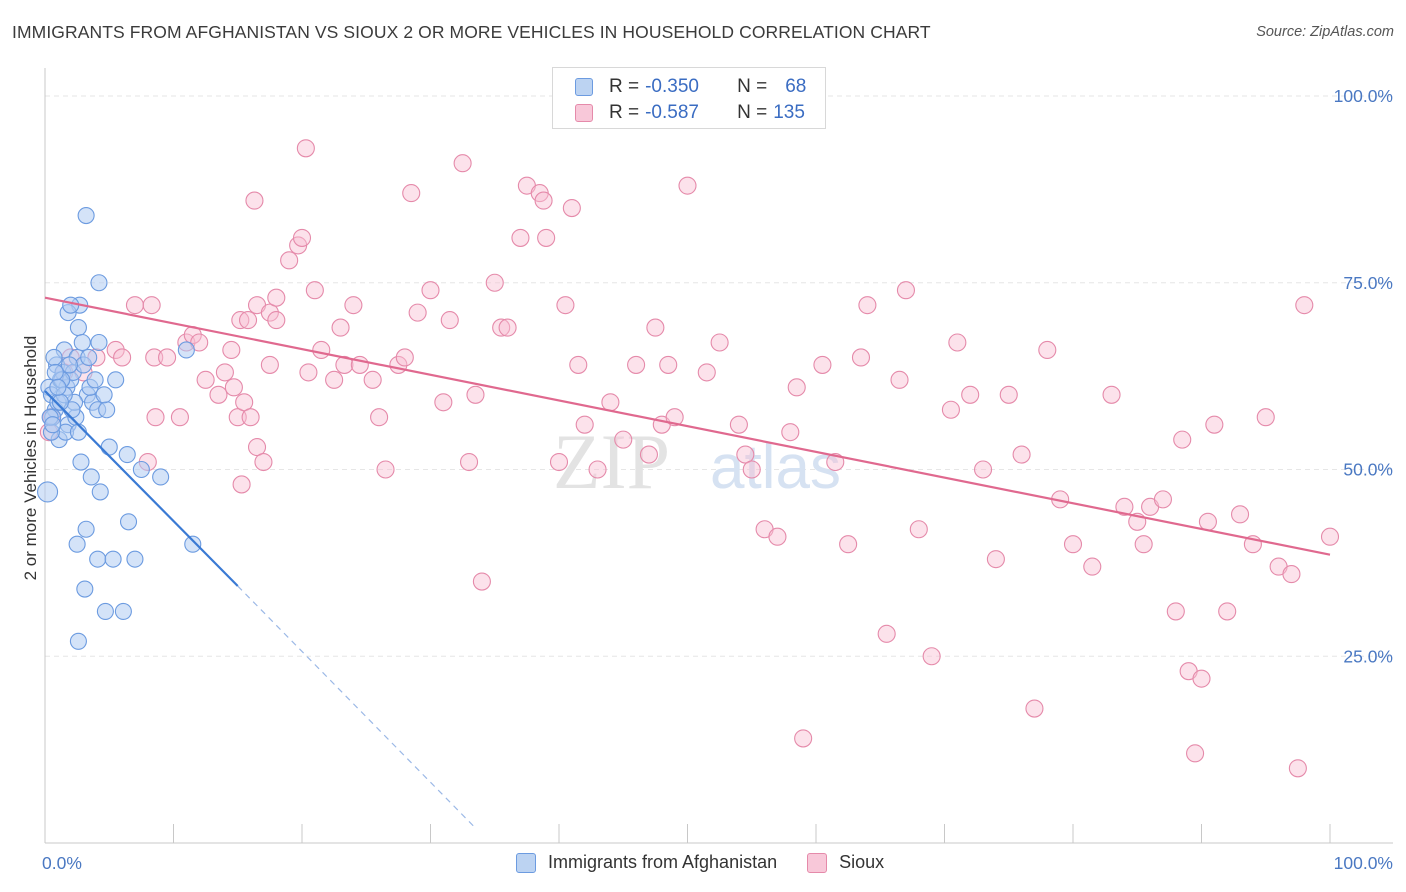 The image size is (1406, 892). What do you see at coordinates (817, 862) in the screenshot?
I see `series-legend-swatch-sioux` at bounding box center [817, 862].